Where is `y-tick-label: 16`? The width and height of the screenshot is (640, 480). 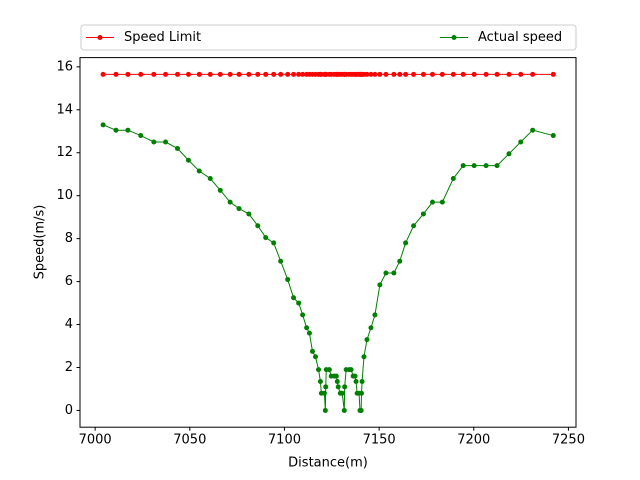 y-tick-label: 16 is located at coordinates (64, 66).